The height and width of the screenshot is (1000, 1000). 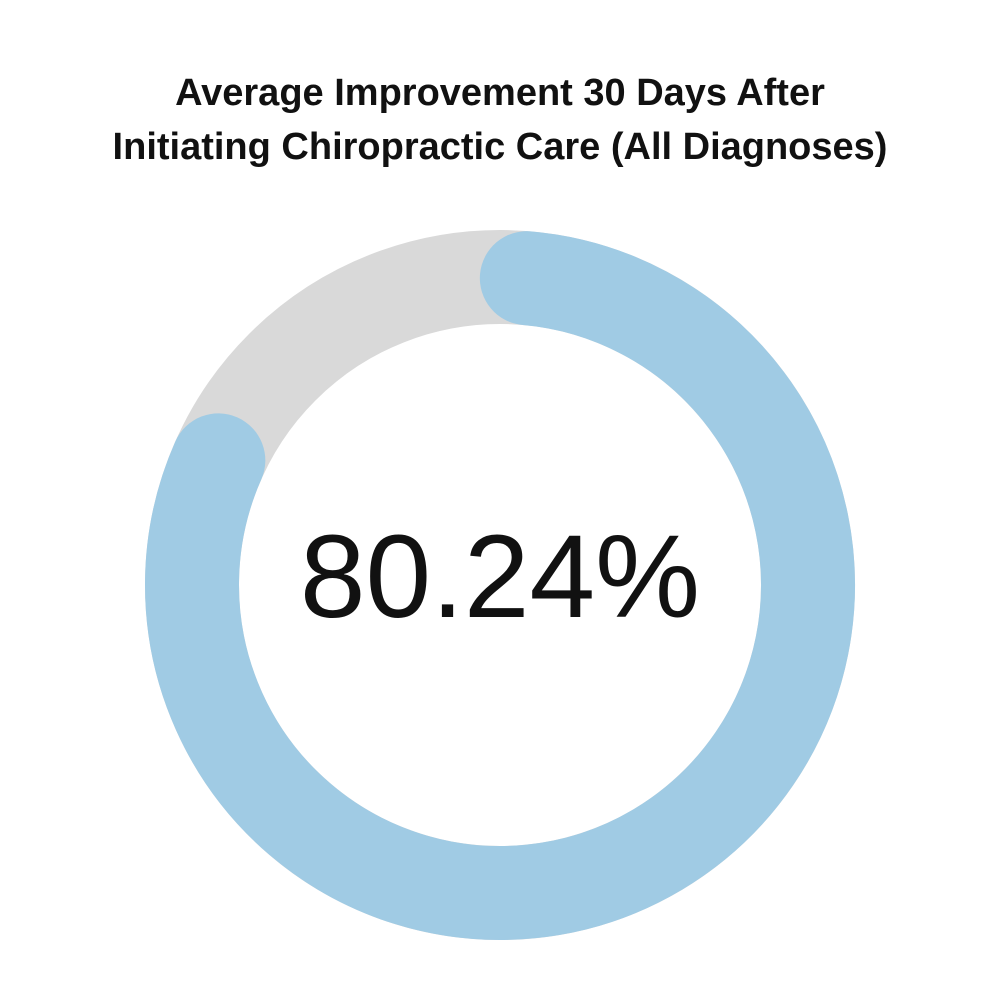 I want to click on center-value-label: 80.24%, so click(x=500, y=577).